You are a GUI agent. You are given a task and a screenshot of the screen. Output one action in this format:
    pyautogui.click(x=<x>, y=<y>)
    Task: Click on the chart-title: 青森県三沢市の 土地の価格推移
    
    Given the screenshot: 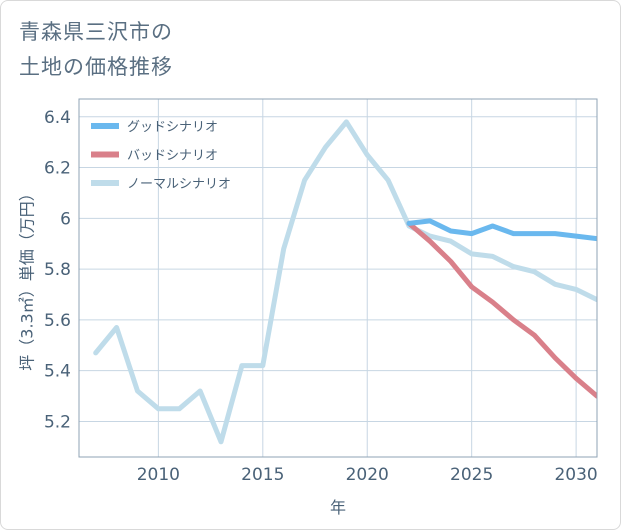 What is the action you would take?
    pyautogui.click(x=96, y=50)
    